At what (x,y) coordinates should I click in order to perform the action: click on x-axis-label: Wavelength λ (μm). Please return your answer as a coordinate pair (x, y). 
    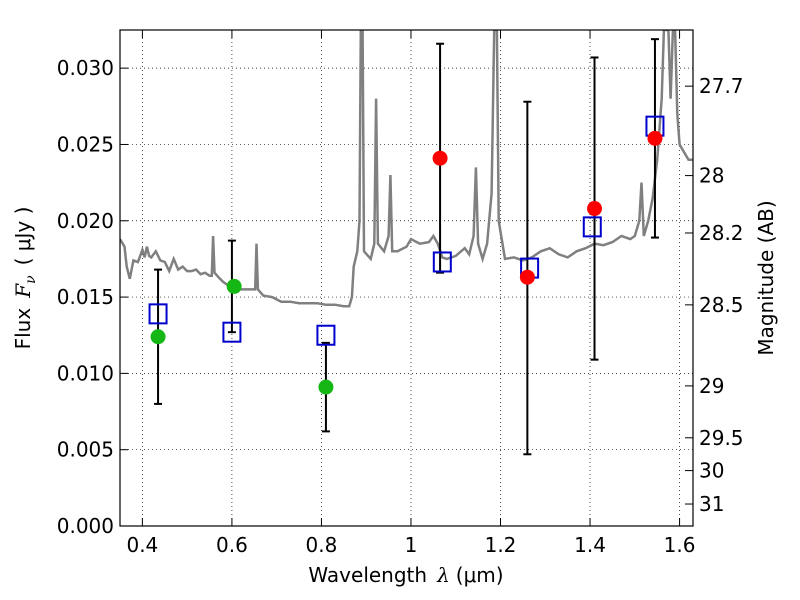
    Looking at the image, I should click on (405, 575).